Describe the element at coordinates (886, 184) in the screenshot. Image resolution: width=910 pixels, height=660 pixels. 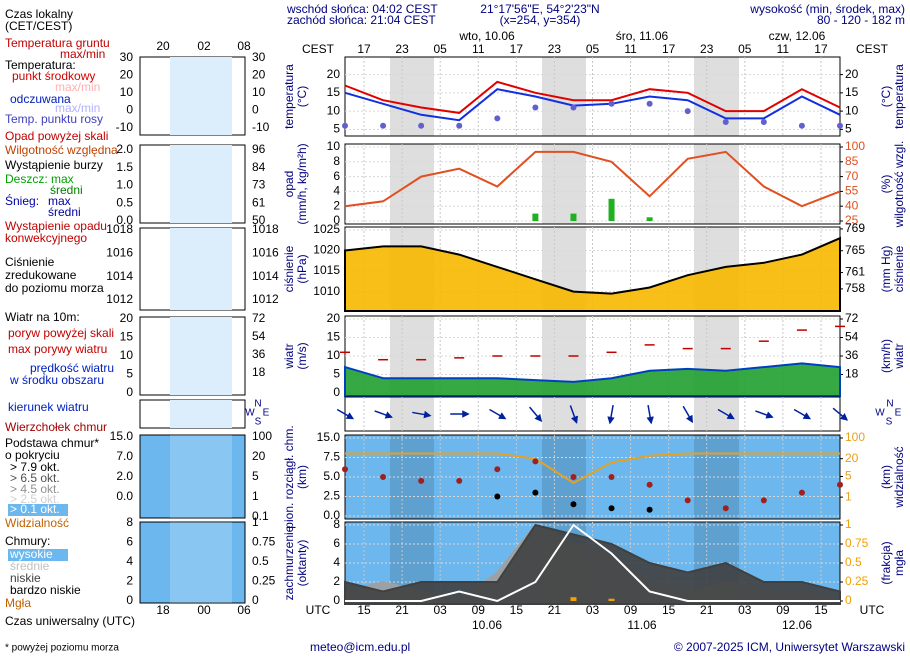
I see `y2-axis-label: (%)` at that location.